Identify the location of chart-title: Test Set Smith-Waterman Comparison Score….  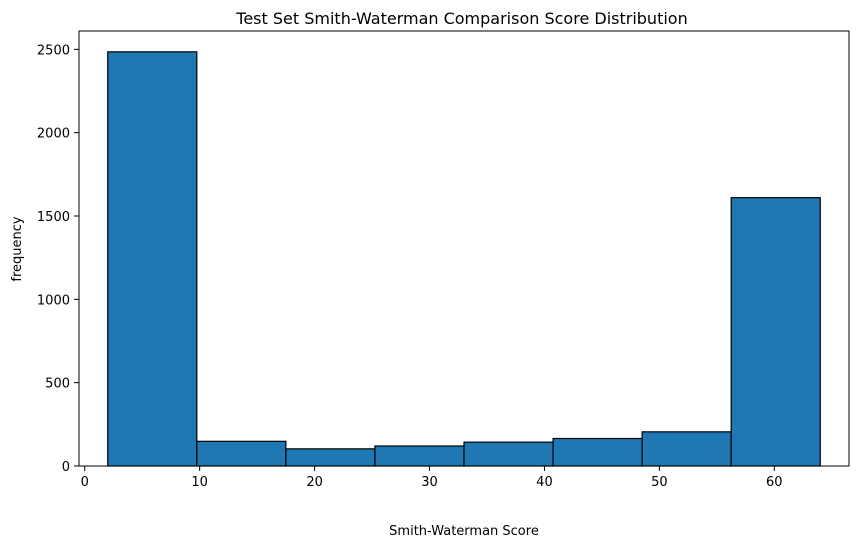
(461, 18).